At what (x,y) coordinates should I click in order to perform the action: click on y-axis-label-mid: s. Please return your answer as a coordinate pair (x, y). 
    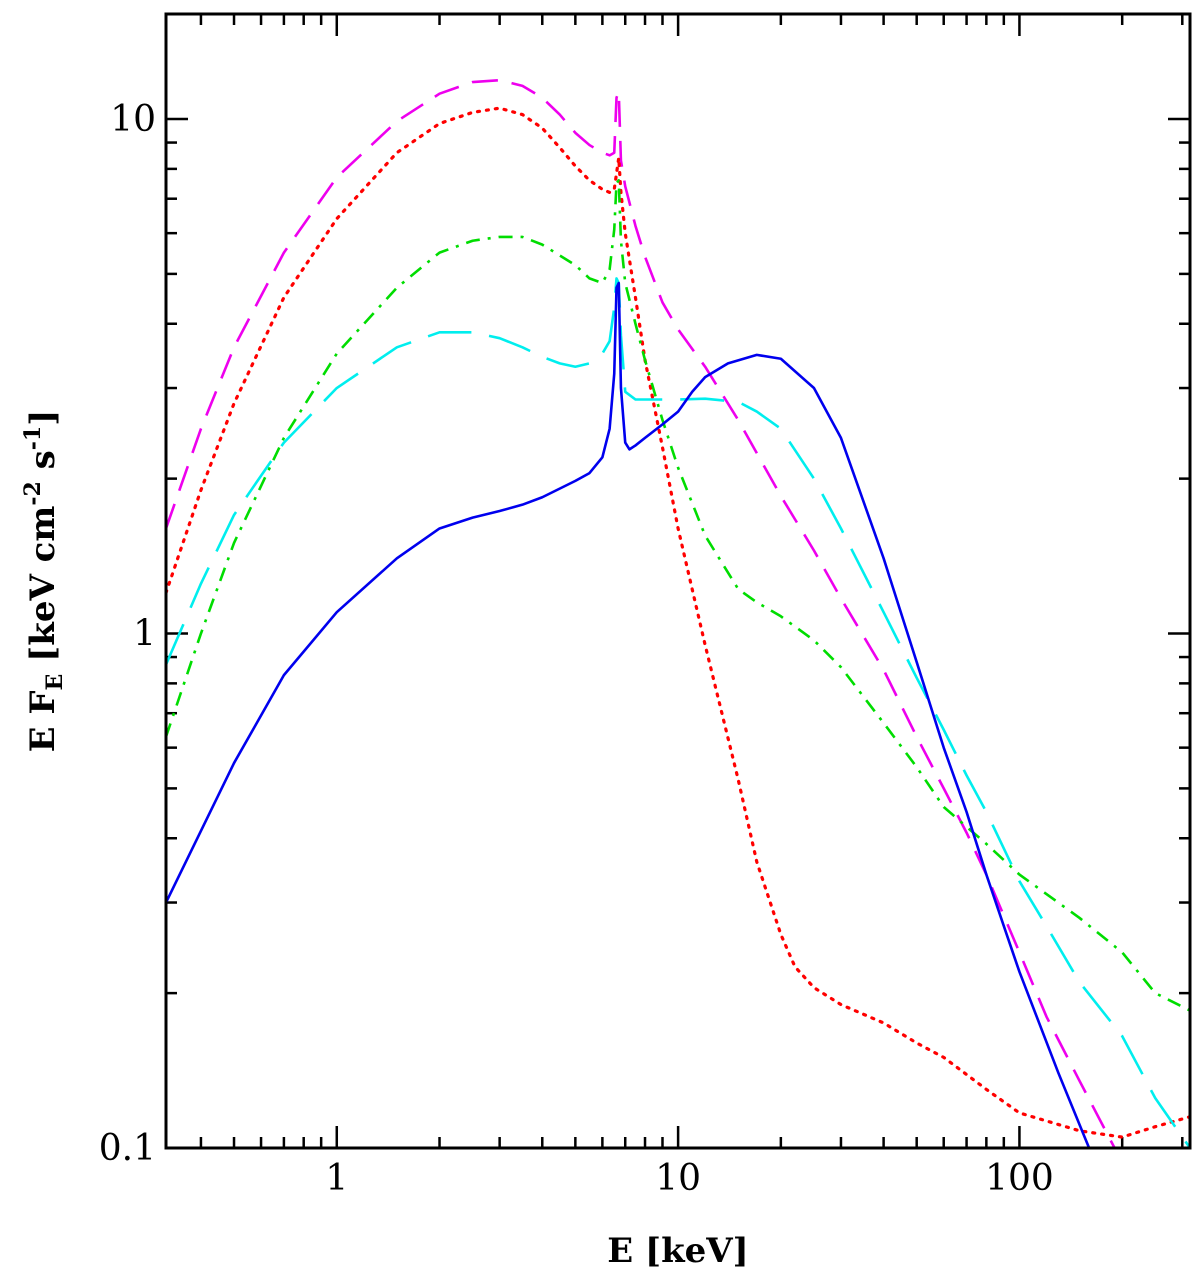
    Looking at the image, I should click on (43, 465).